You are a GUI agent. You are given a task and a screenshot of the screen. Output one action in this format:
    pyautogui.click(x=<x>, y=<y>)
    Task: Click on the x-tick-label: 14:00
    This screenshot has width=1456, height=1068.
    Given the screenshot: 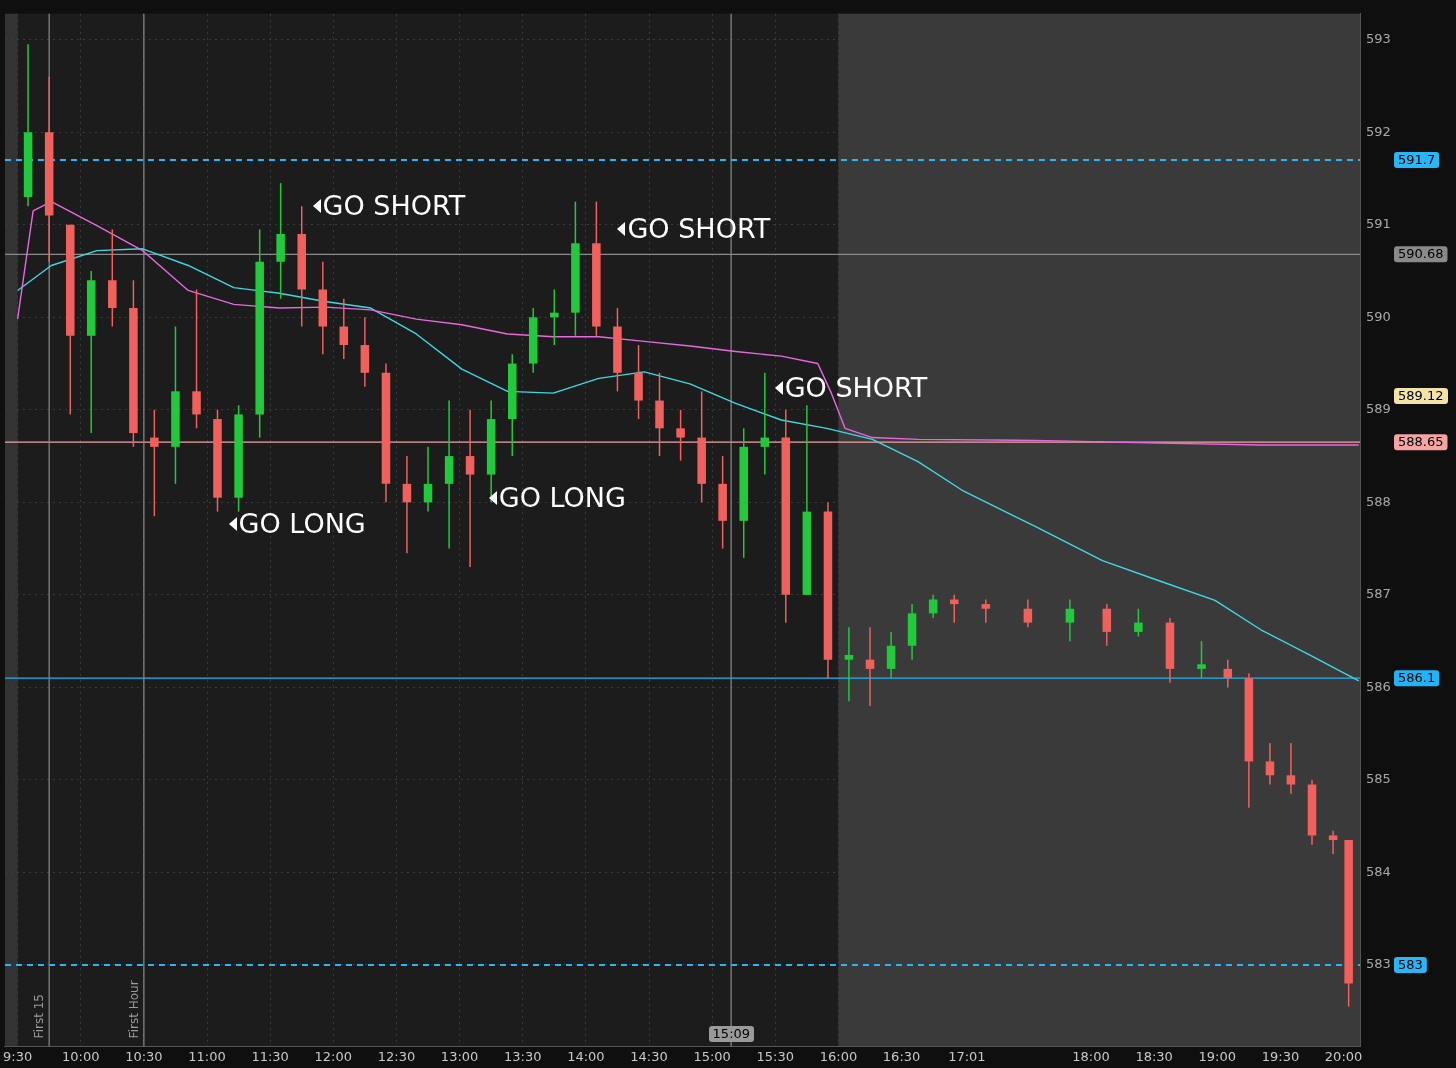 What is the action you would take?
    pyautogui.click(x=586, y=1056)
    